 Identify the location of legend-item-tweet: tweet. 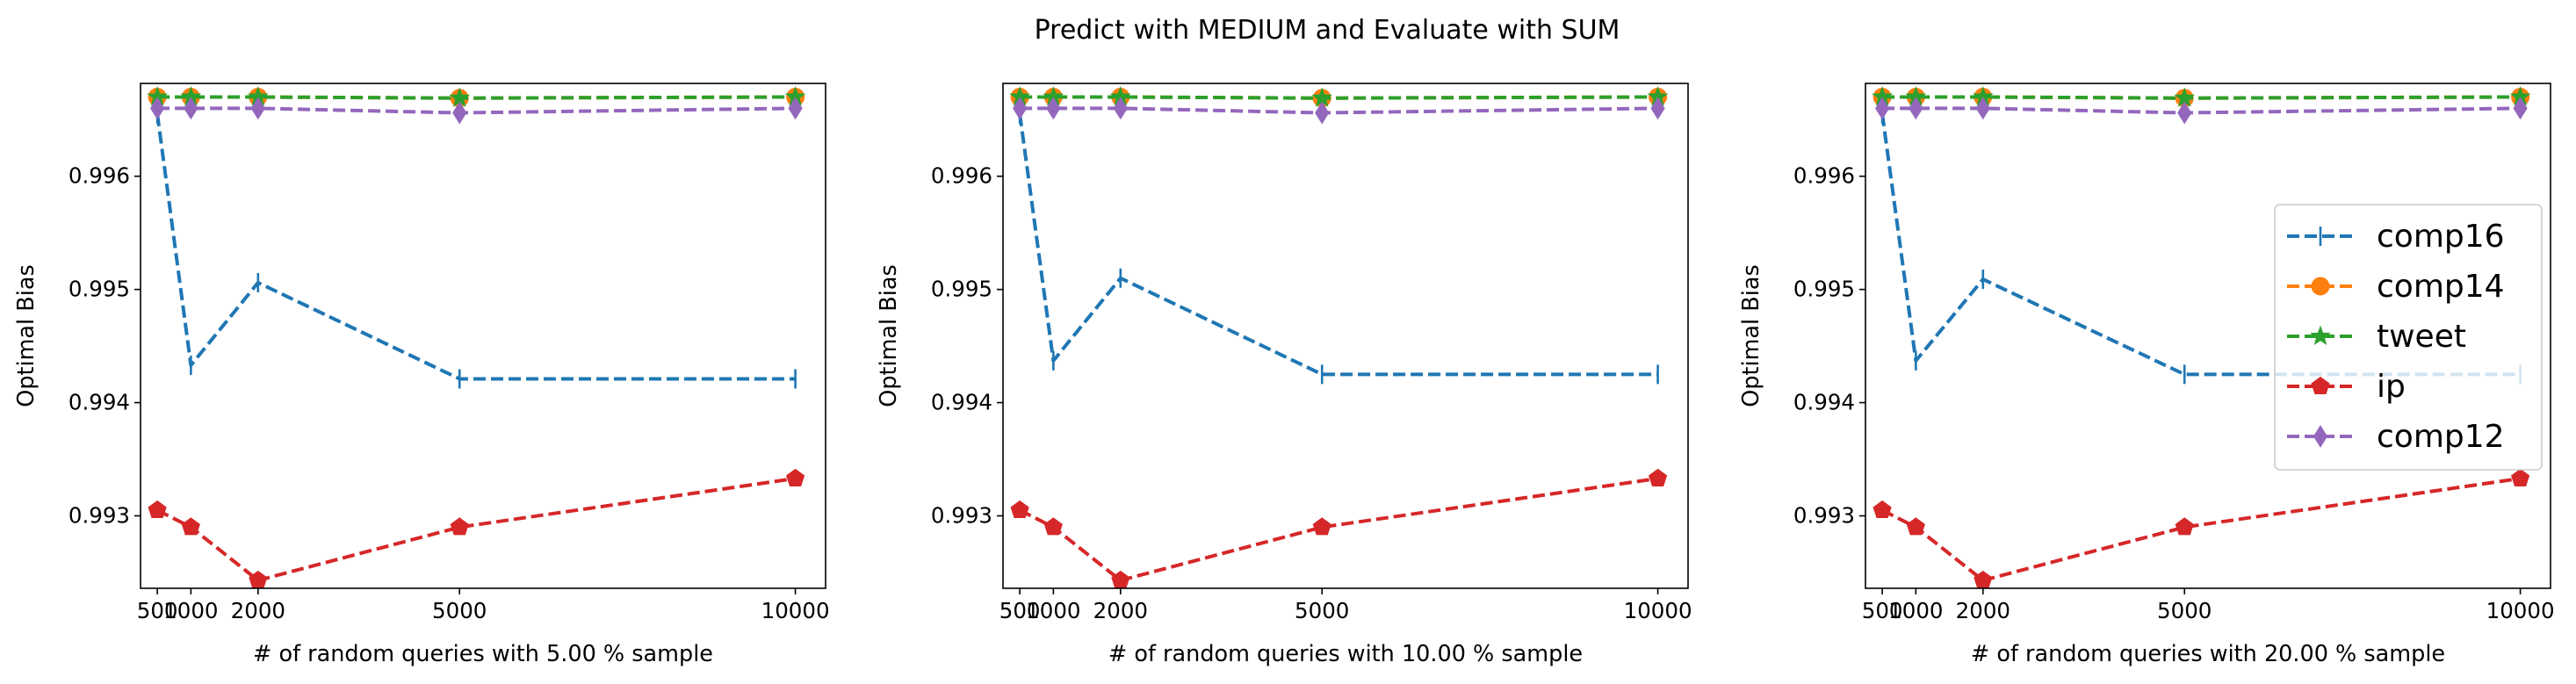
(2376, 337).